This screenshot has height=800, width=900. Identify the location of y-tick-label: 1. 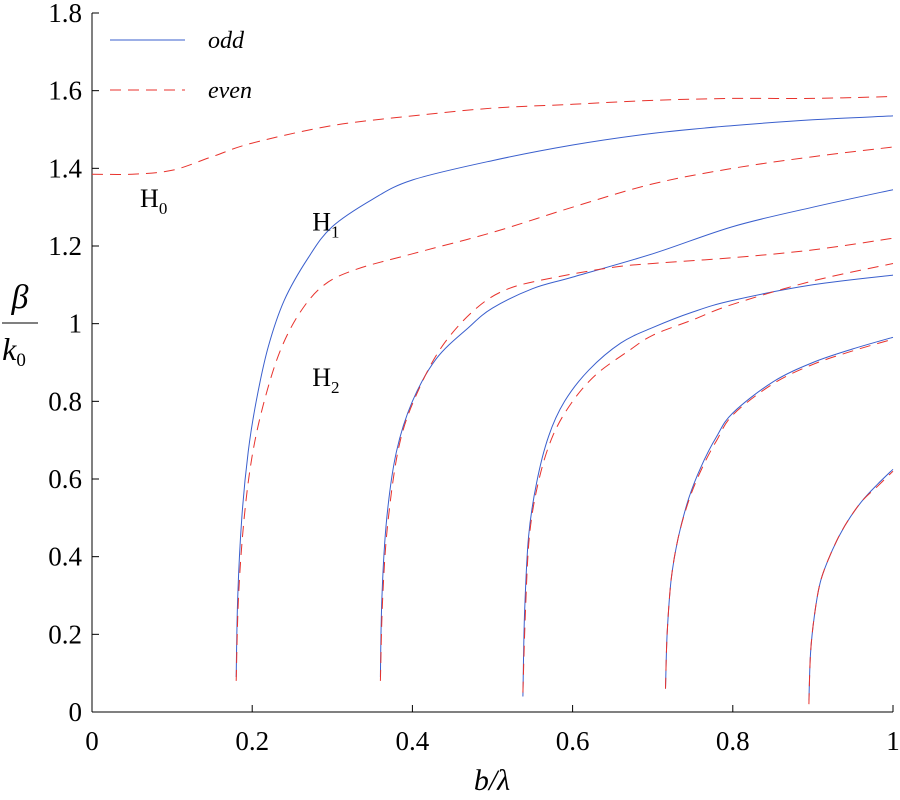
(76, 324).